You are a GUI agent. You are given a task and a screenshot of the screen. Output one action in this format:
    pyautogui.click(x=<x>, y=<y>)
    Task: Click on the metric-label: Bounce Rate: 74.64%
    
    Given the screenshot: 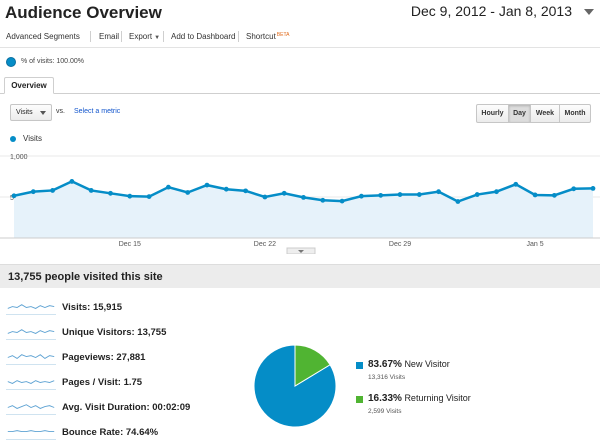 What is the action you would take?
    pyautogui.click(x=110, y=432)
    